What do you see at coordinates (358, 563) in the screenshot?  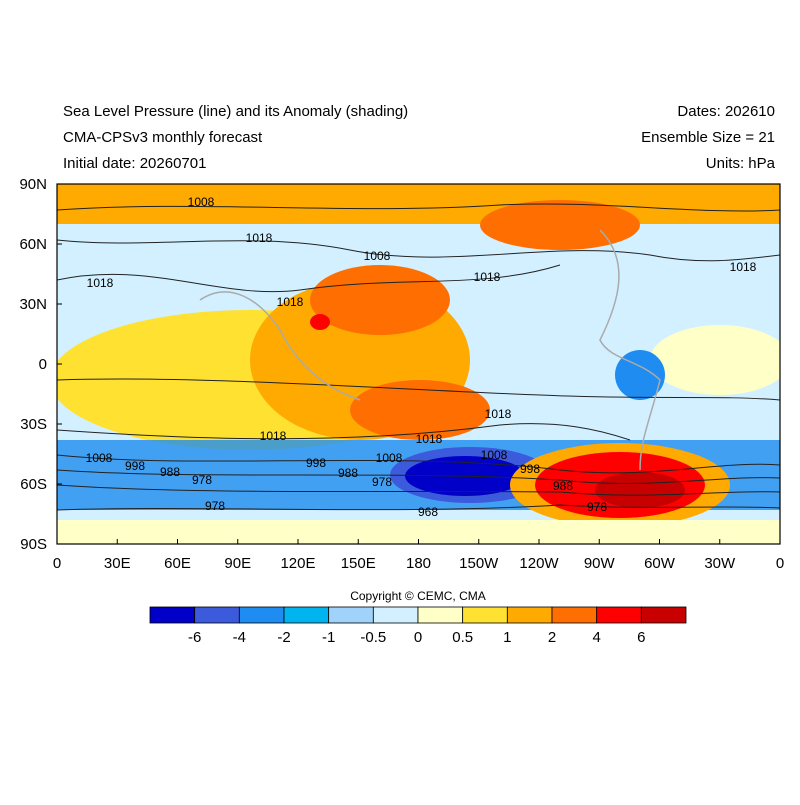 I see `x-tick-label: 150E` at bounding box center [358, 563].